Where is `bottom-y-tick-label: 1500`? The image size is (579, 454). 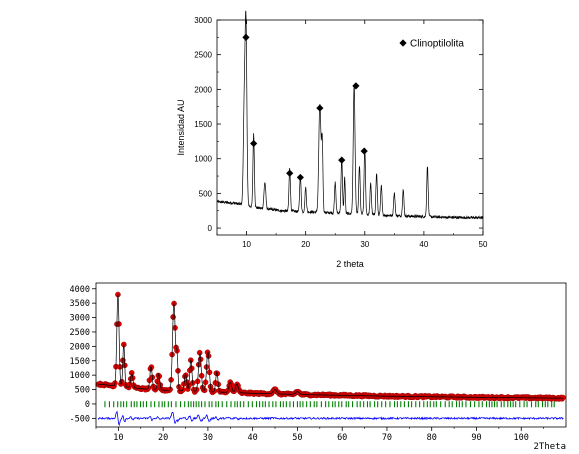
bottom-y-tick-label: 1500 is located at coordinates (80, 362).